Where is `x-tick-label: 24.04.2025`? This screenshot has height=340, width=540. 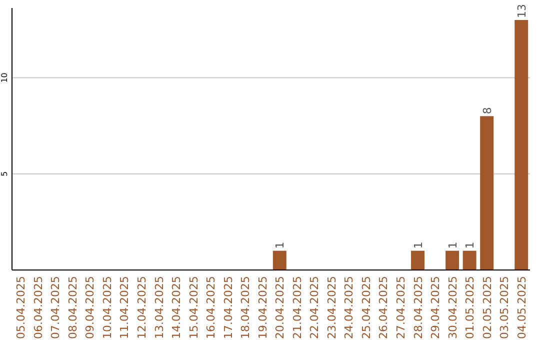 x-tick-label: 24.04.2025 is located at coordinates (349, 307).